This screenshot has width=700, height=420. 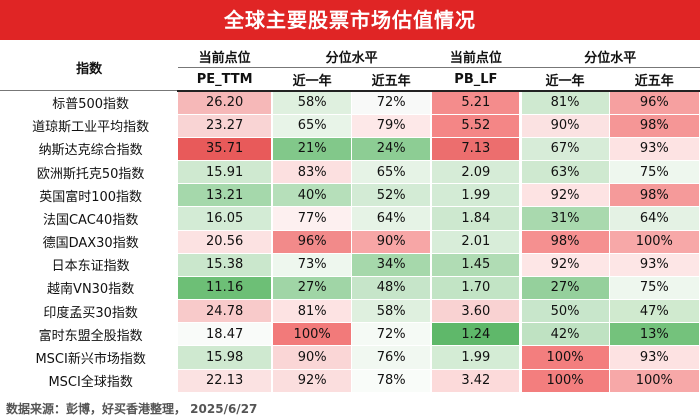 I want to click on pe-ttm-value: 24.78, so click(x=224, y=311).